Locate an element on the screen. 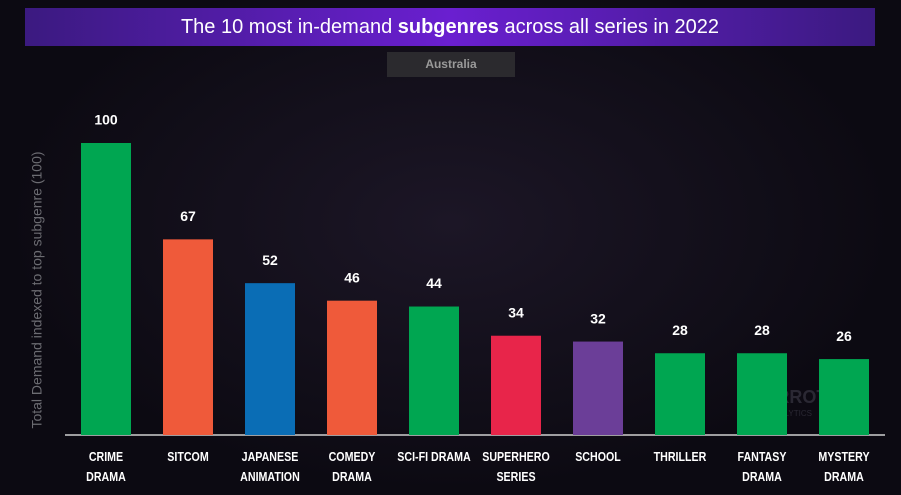 Image resolution: width=901 pixels, height=495 pixels. value-label: 34 is located at coordinates (516, 312).